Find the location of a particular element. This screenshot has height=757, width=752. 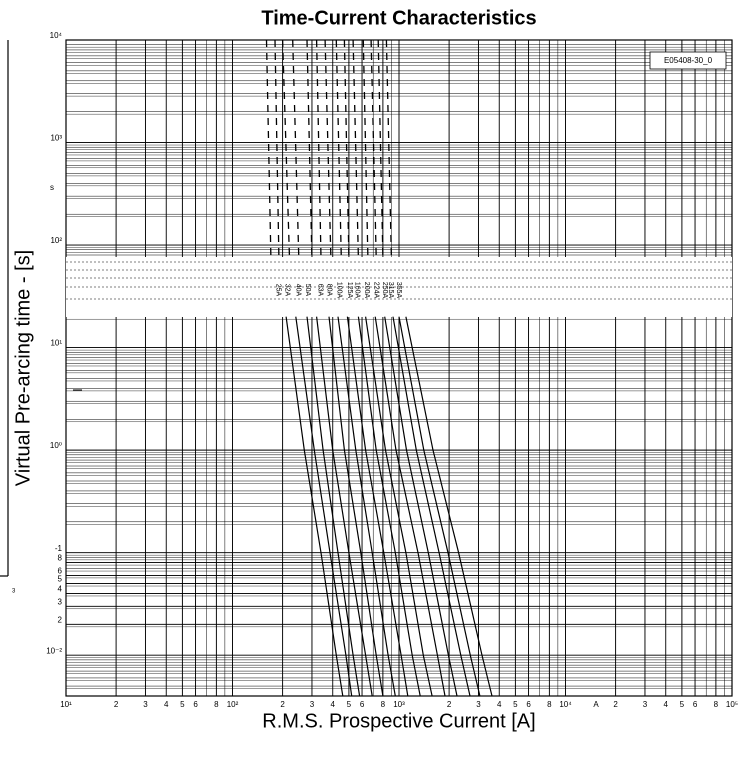

legend-label: 40A is located at coordinates (297, 290).